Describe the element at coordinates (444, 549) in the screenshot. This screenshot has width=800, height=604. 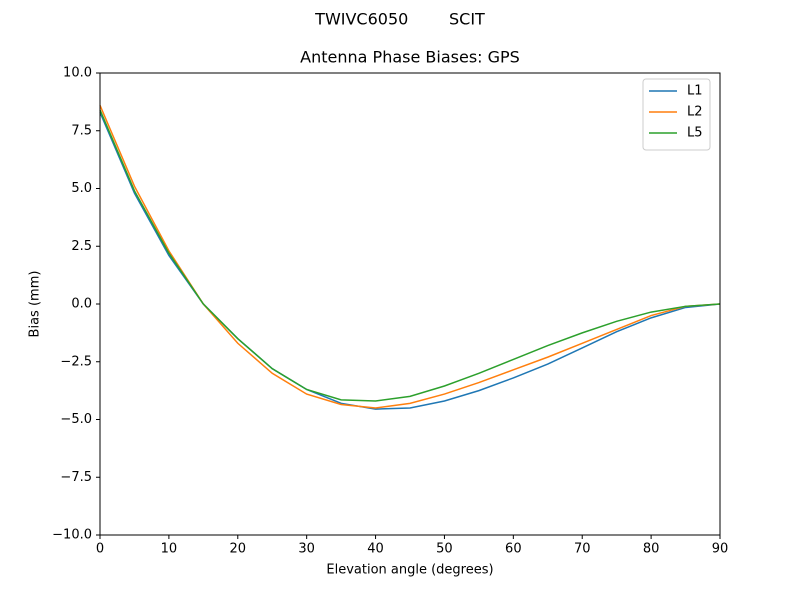
I see `x-tick-label: 50` at that location.